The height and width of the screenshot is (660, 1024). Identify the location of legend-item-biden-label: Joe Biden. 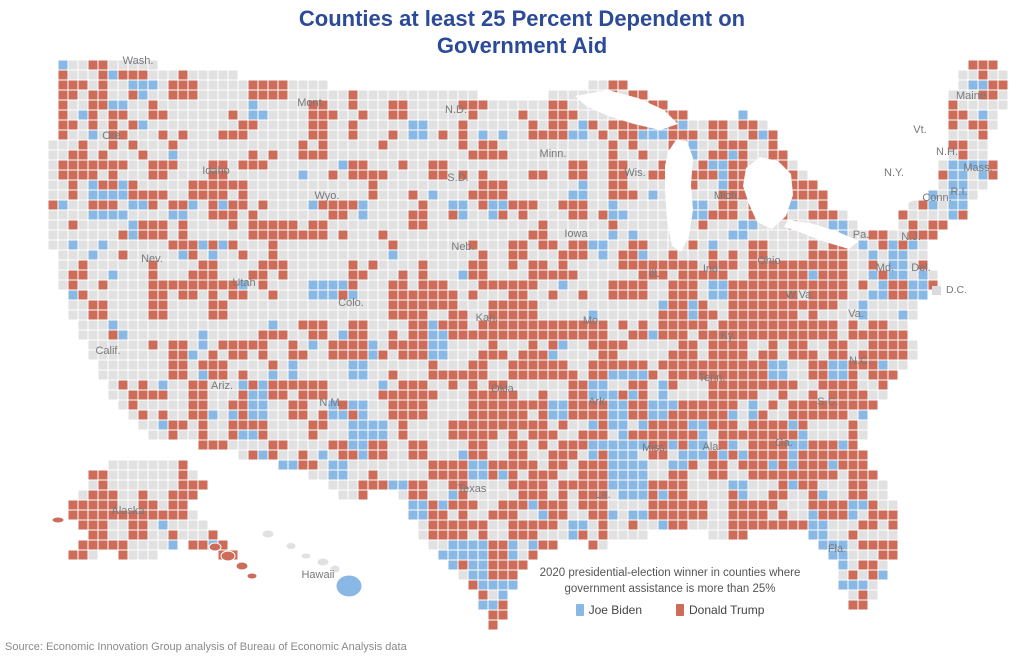
(615, 610).